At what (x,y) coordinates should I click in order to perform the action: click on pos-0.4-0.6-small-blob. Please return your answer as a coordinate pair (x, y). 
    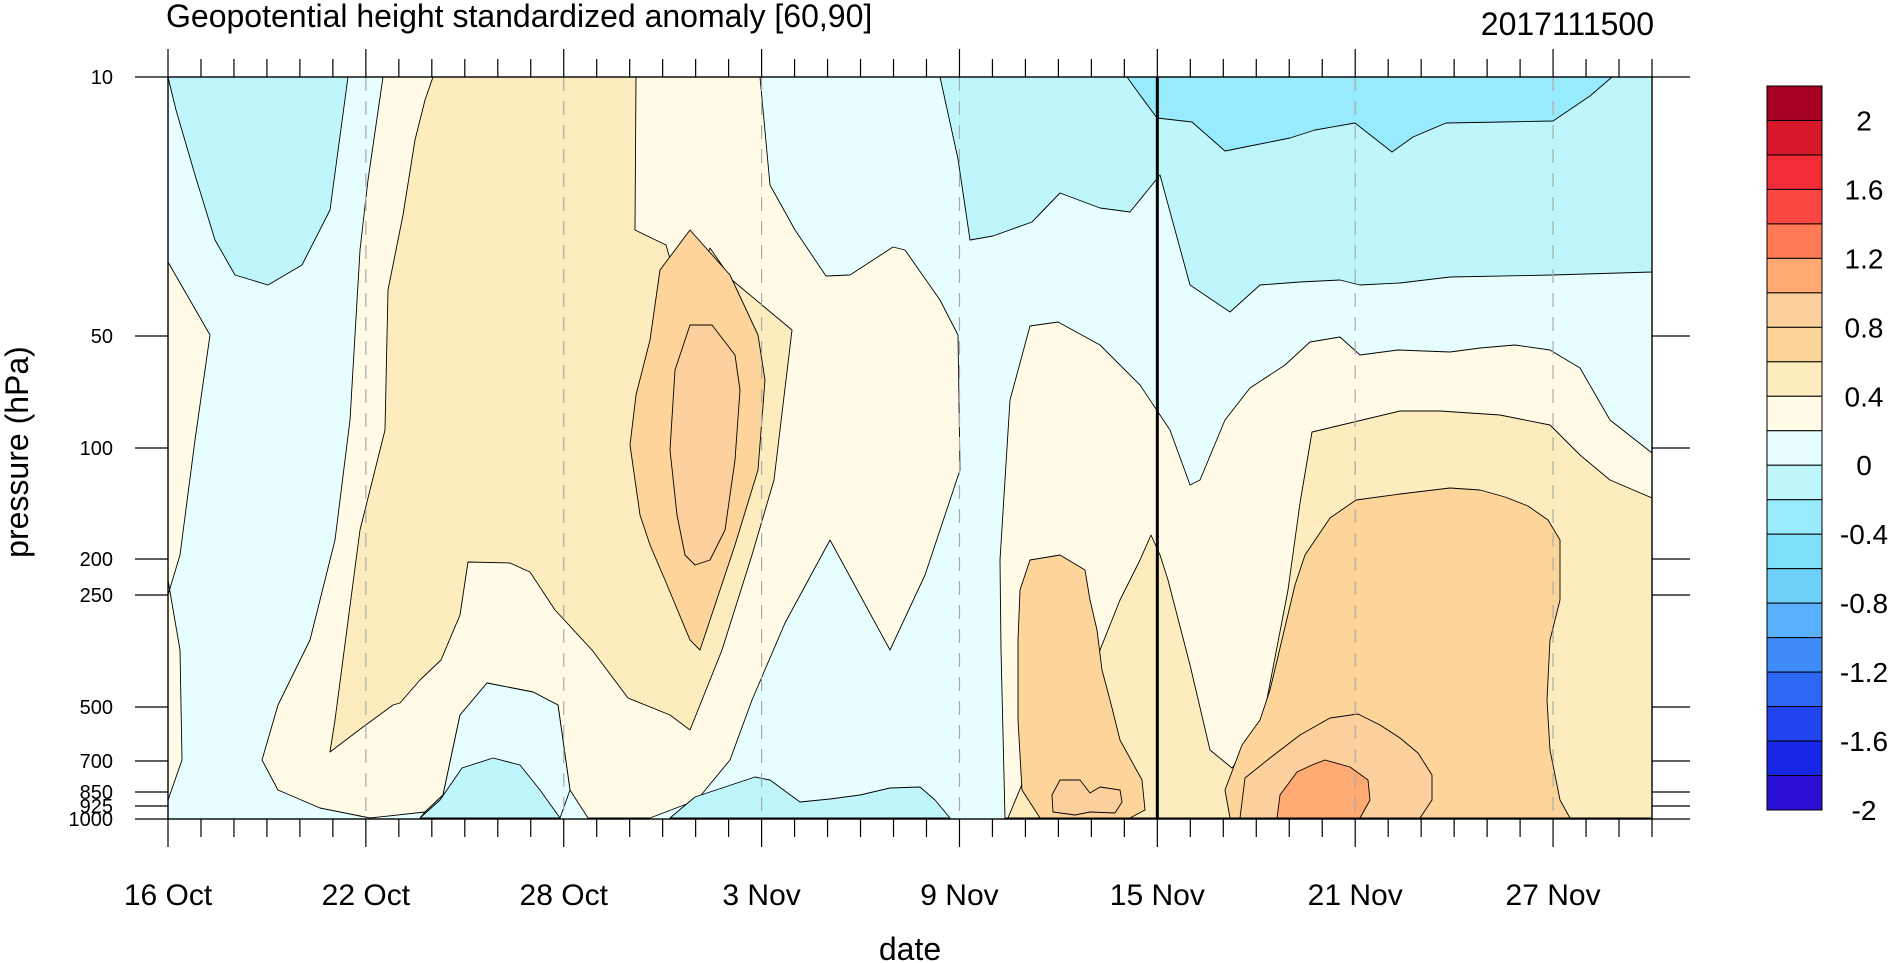
    Looking at the image, I should click on (1081, 686).